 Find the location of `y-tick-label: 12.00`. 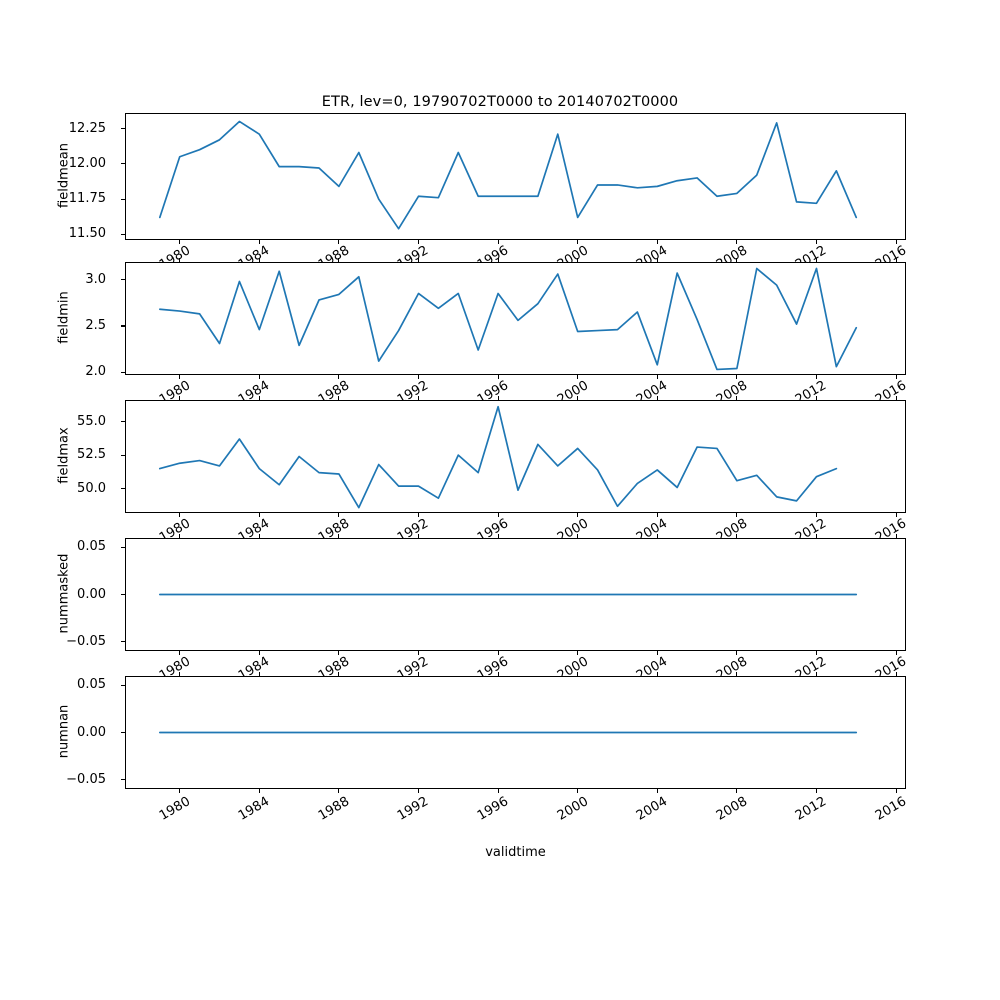

y-tick-label: 12.00 is located at coordinates (87, 163).